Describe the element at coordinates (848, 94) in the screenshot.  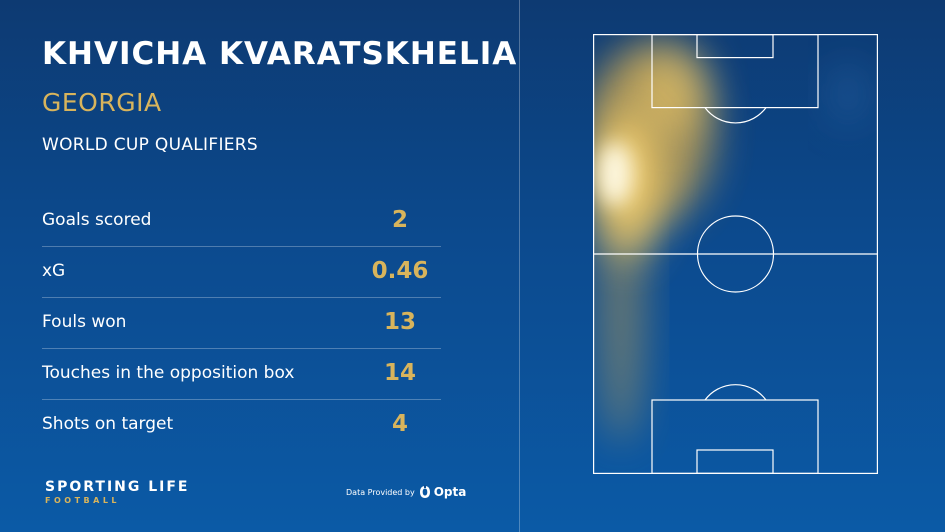
I see `heat-zone-right-faint` at that location.